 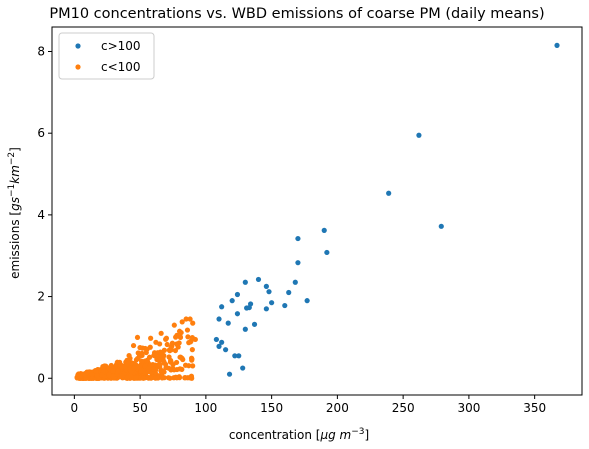 I want to click on y-axis-label-prefix: emissions [, so click(x=15, y=245).